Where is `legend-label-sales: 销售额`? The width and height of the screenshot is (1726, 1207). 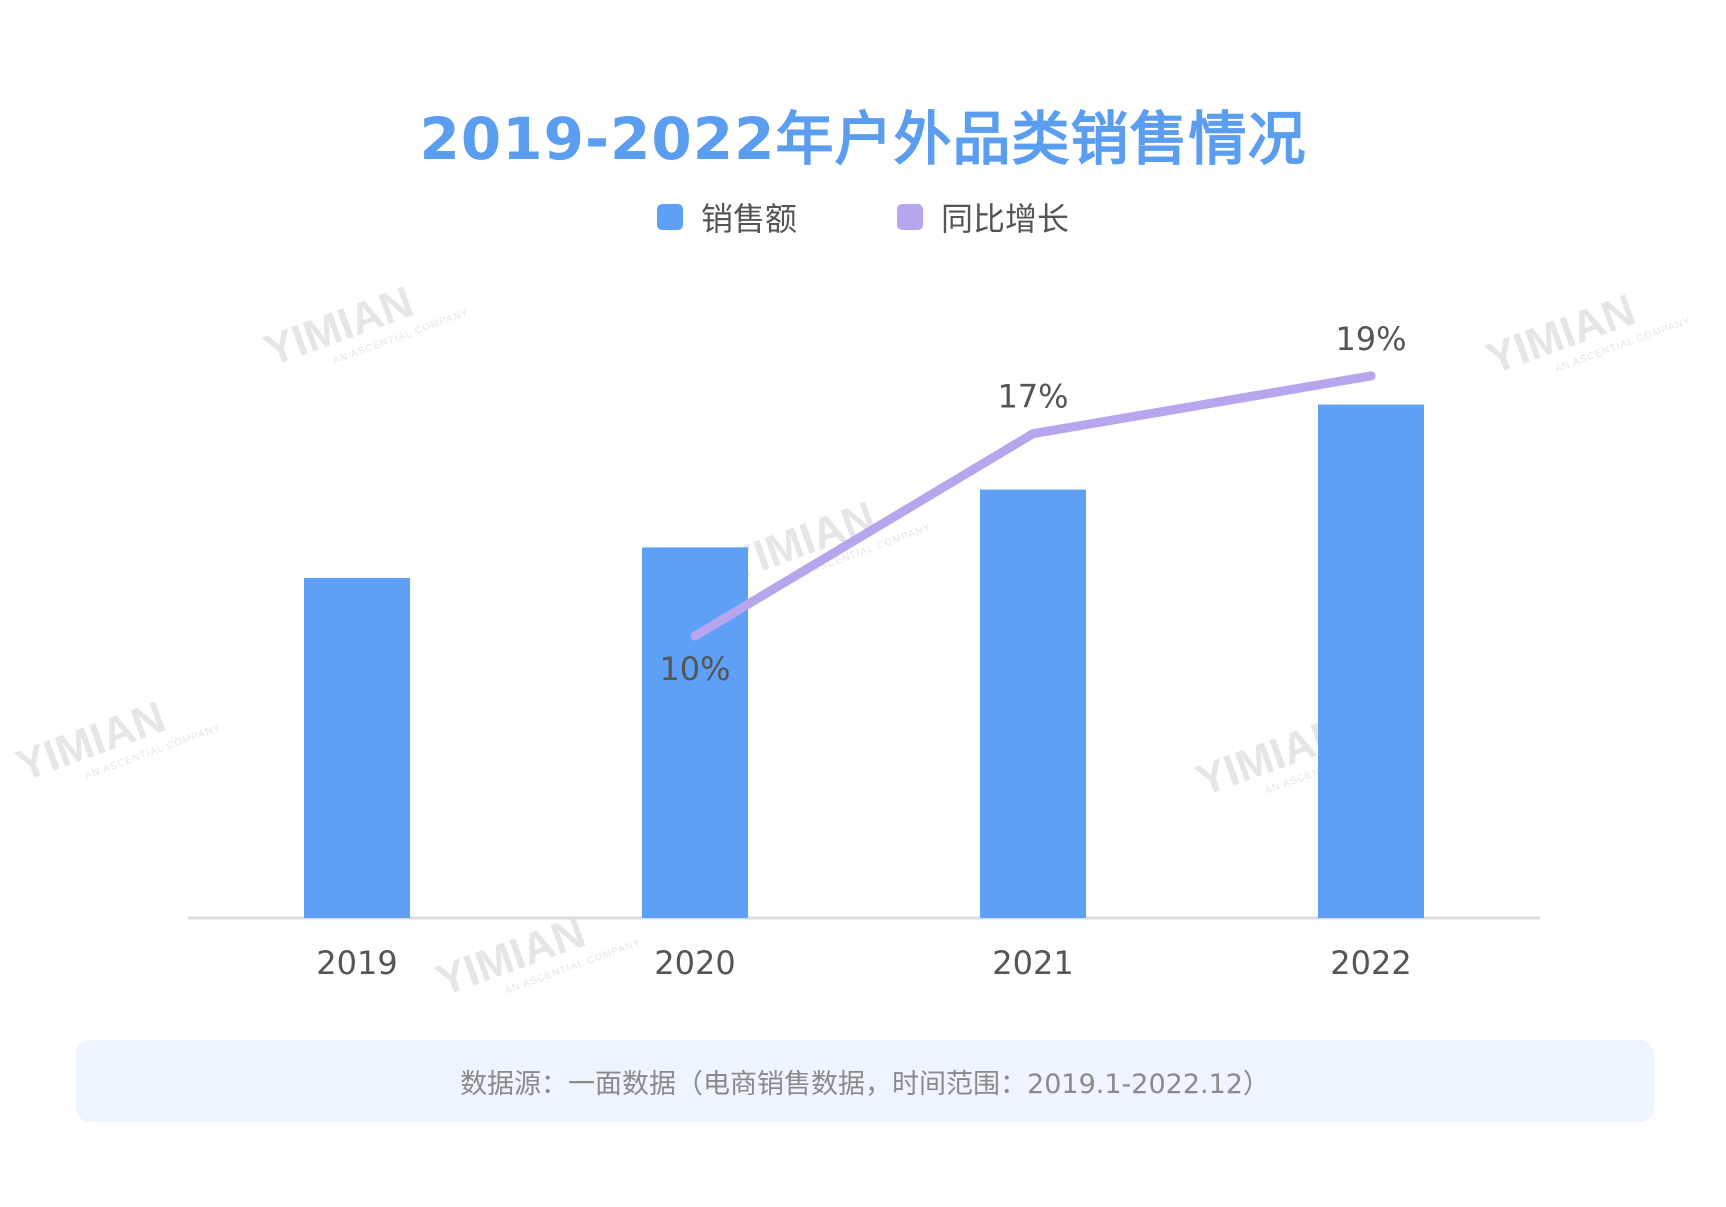 legend-label-sales: 销售额 is located at coordinates (748, 219).